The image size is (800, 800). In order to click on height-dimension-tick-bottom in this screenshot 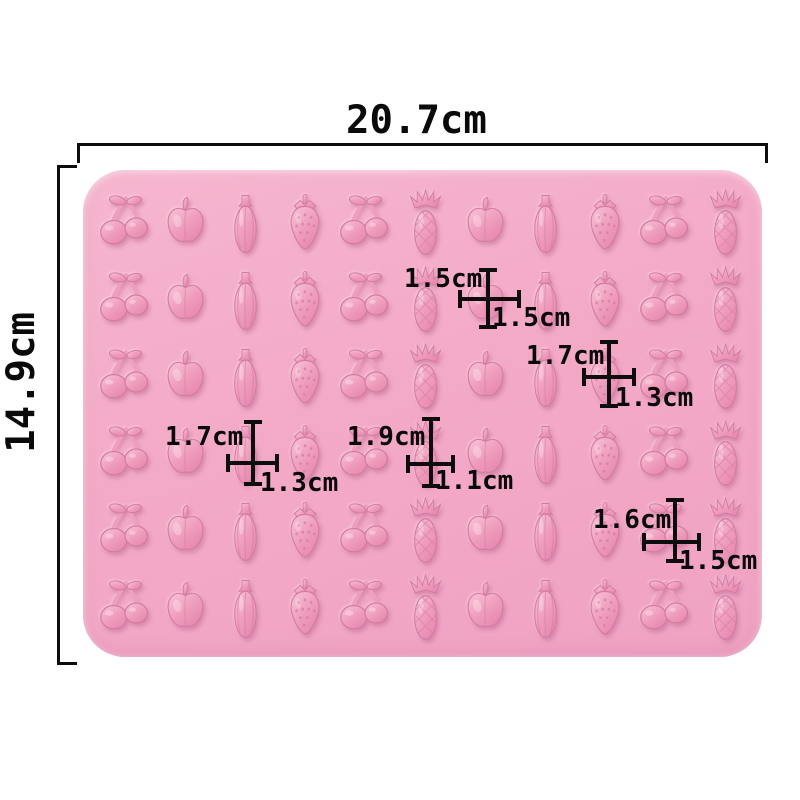, I will do `click(67, 663)`.